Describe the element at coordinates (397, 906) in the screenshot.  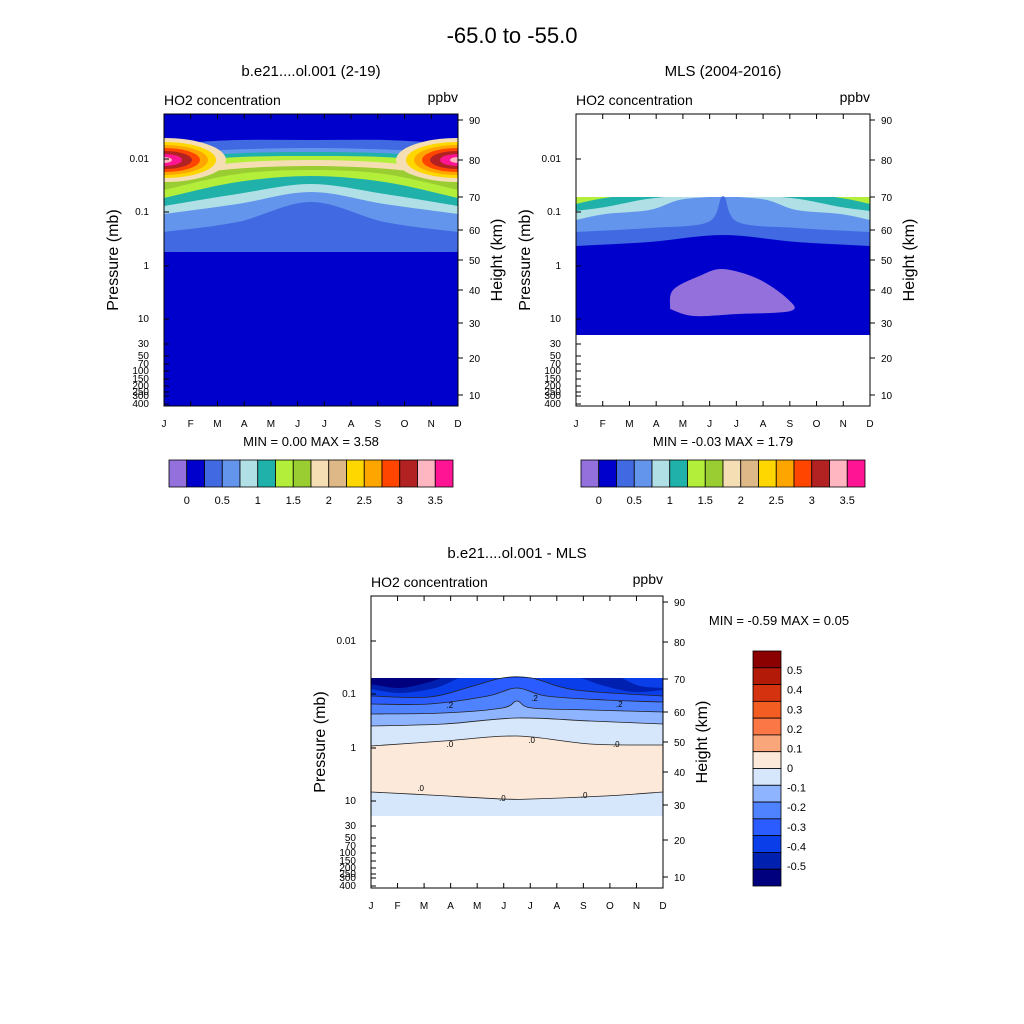
I see `x-tick-label: F` at that location.